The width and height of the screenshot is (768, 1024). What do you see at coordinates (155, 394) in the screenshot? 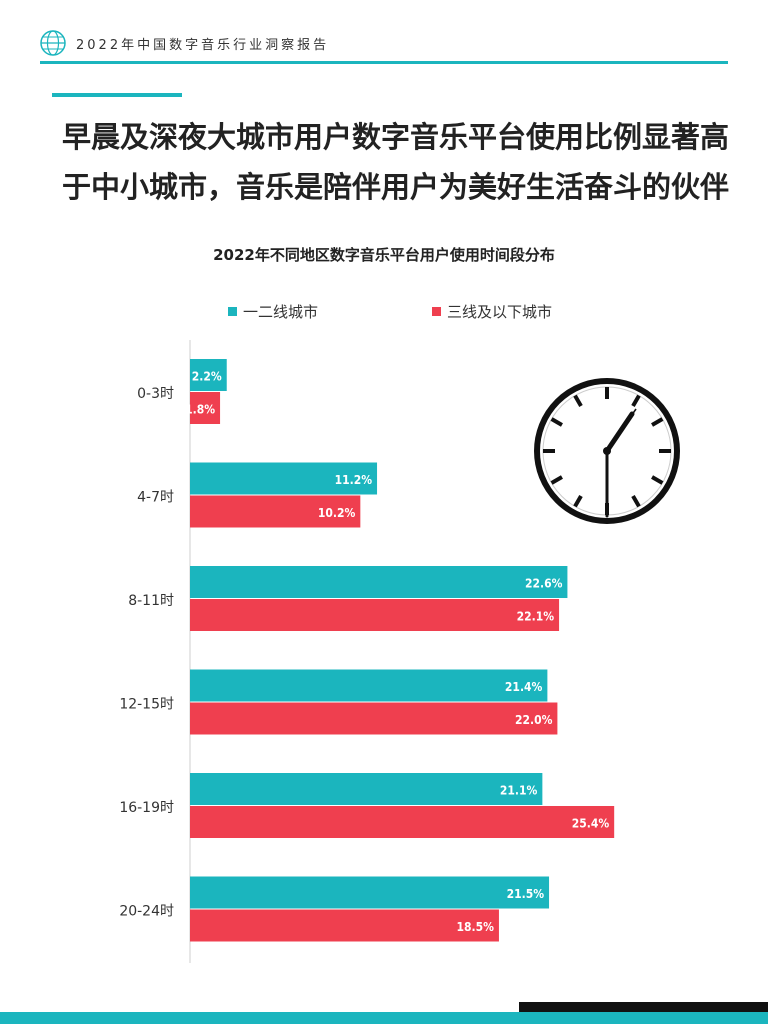
I see `y-tick-label: 0-3时` at bounding box center [155, 394].